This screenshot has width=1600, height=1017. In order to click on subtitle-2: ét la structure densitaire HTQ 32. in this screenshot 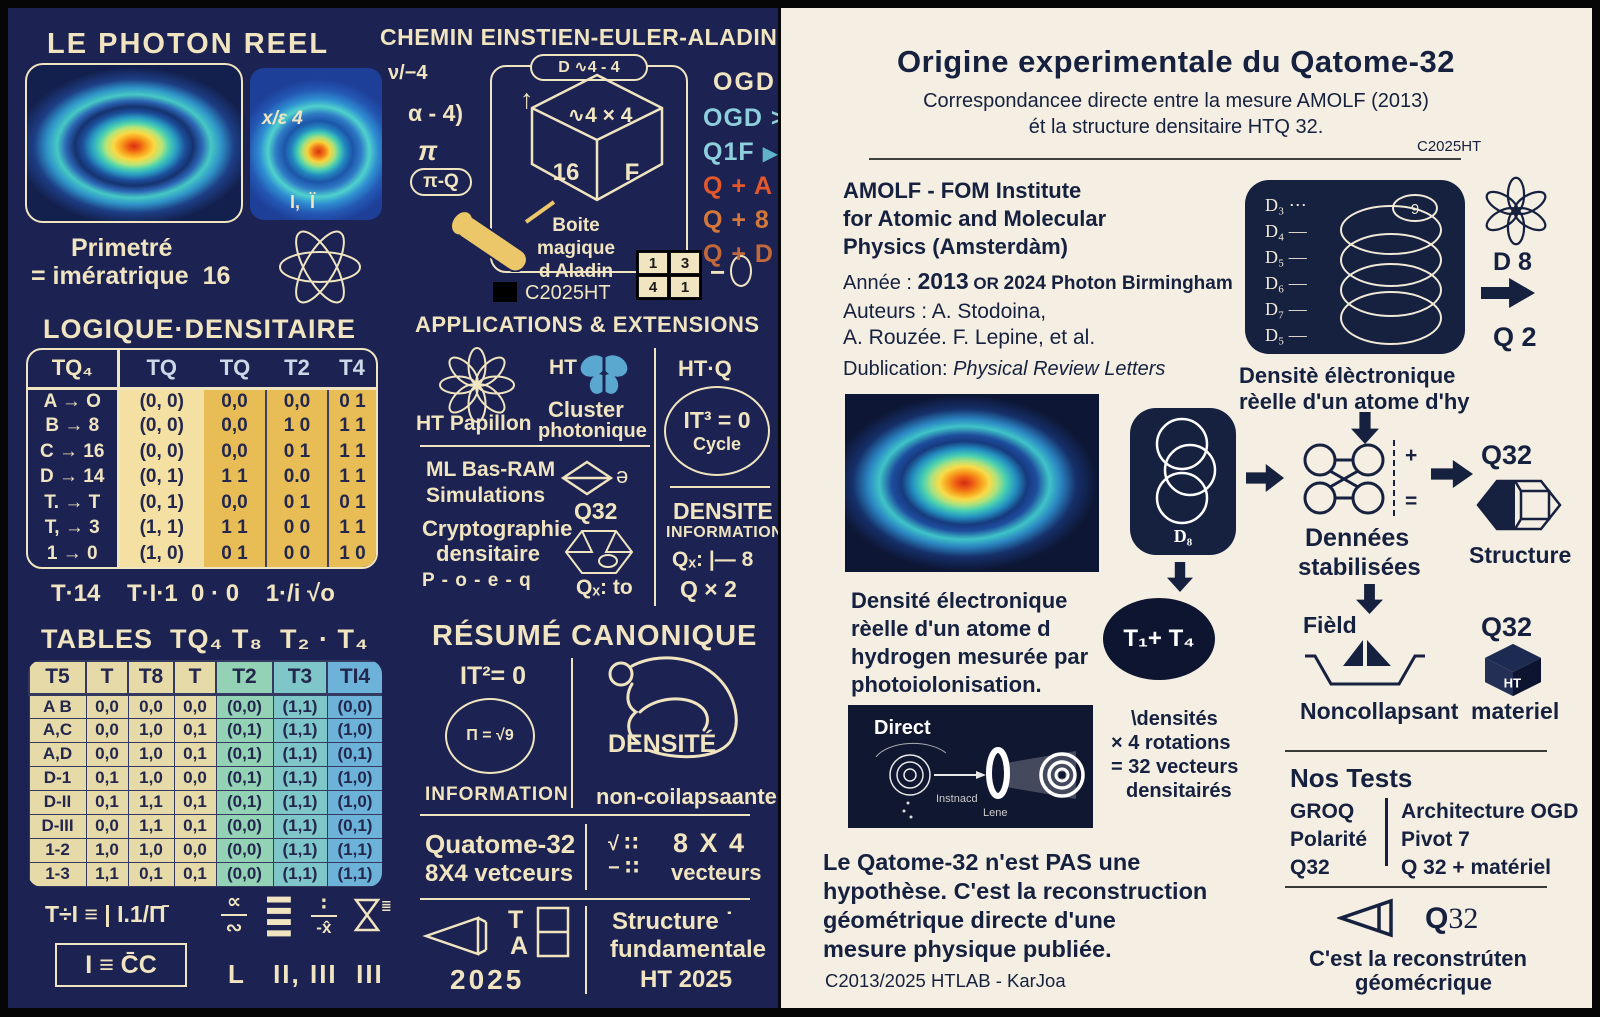, I will do `click(1176, 127)`.